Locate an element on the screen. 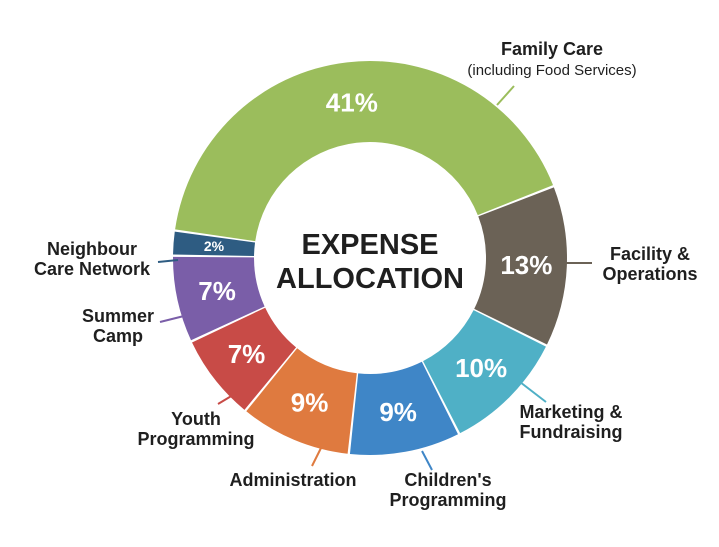 This screenshot has height=547, width=719. slice-category-label: Administration is located at coordinates (292, 480).